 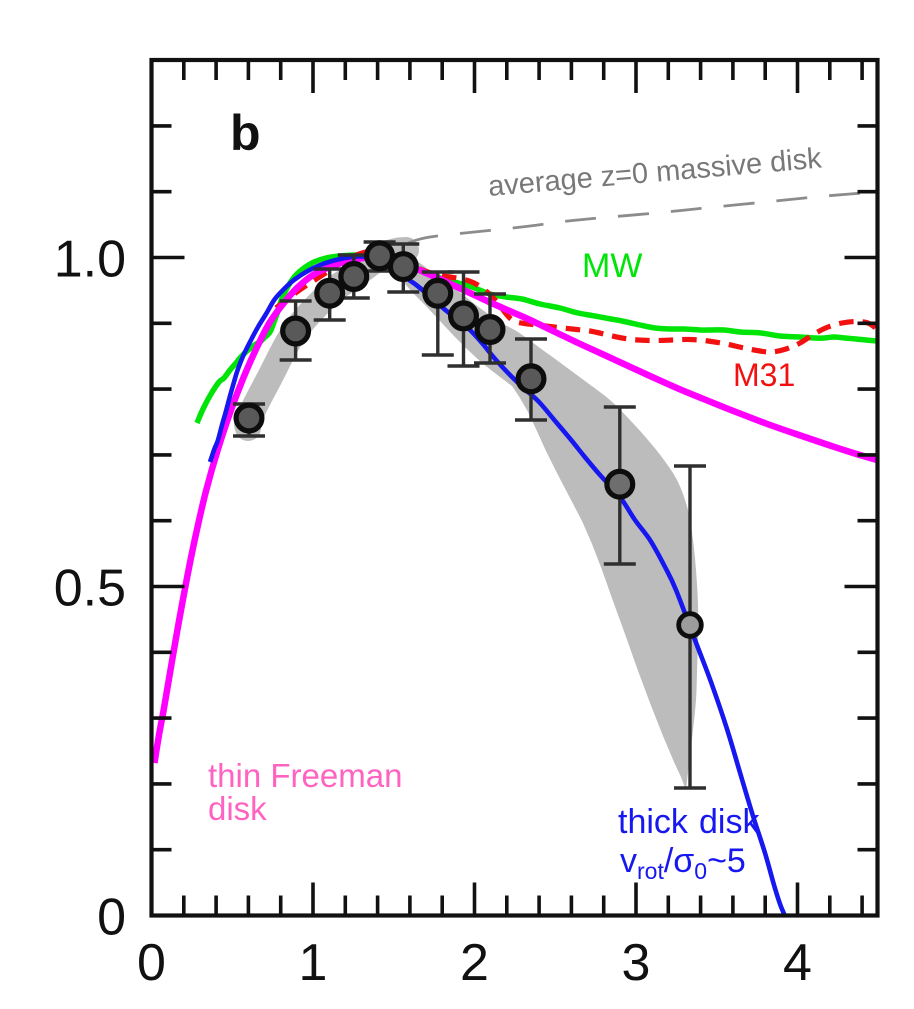 What do you see at coordinates (245, 133) in the screenshot?
I see `svg-text: b` at bounding box center [245, 133].